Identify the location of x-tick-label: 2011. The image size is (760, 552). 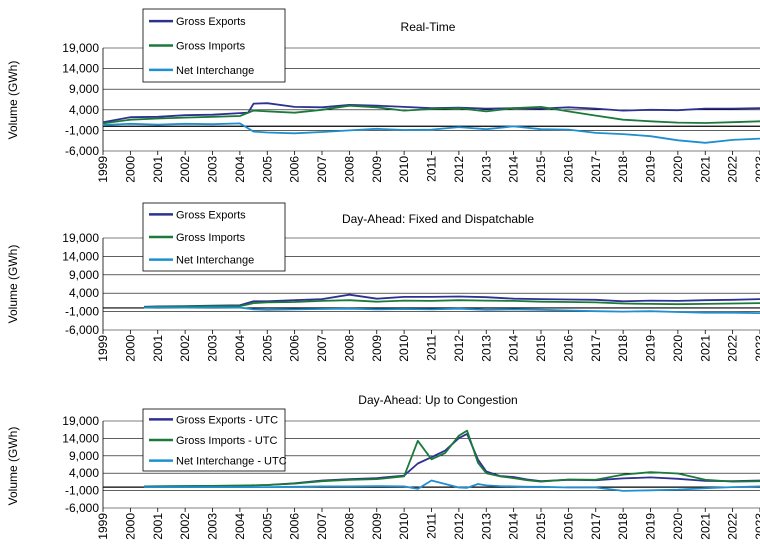
(432, 169).